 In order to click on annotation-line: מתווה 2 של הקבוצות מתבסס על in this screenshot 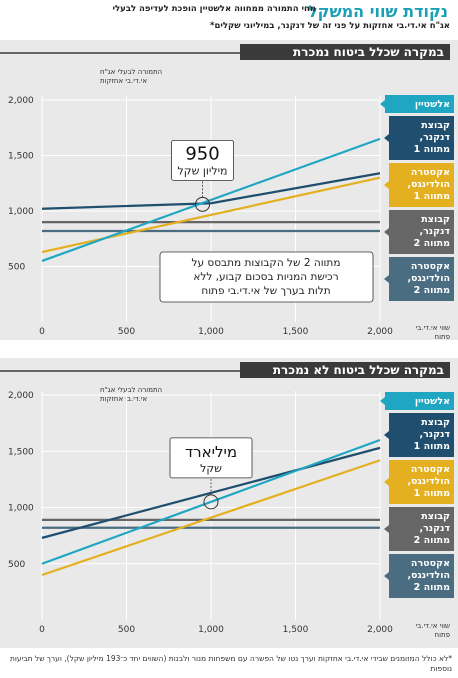, I will do `click(266, 263)`.